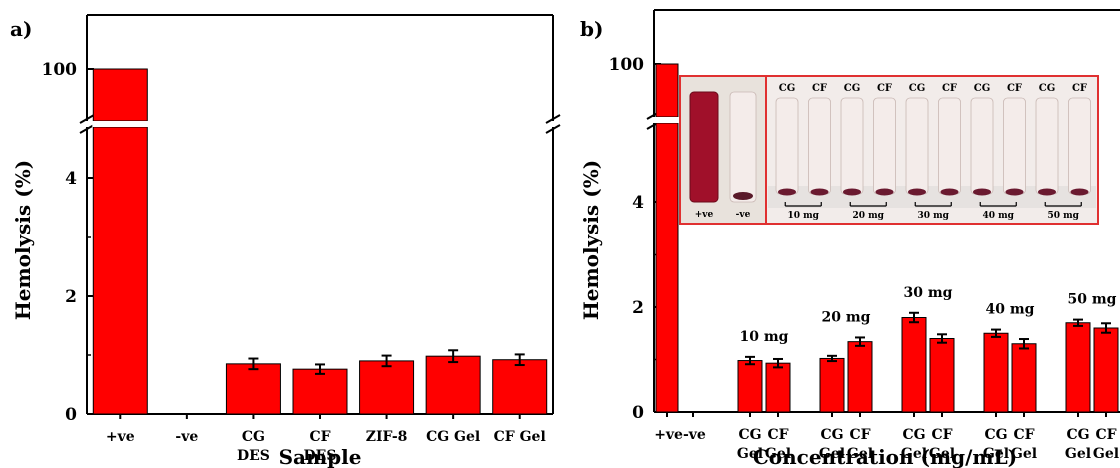 The image size is (1120, 468). What do you see at coordinates (387, 437) in the screenshot?
I see `x-tick-label: ZIF-8` at bounding box center [387, 437].